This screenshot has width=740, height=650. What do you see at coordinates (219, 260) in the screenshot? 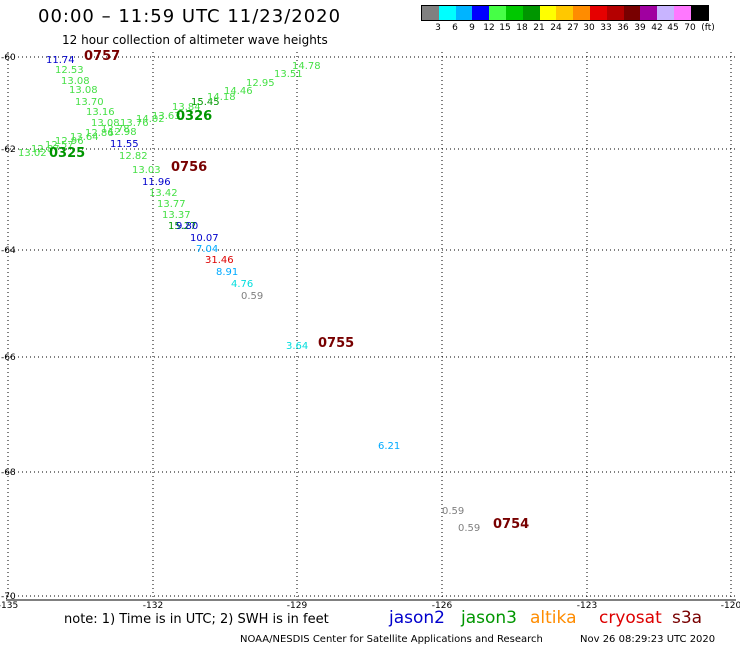
I see `wave-height-value: 31.46` at bounding box center [219, 260].